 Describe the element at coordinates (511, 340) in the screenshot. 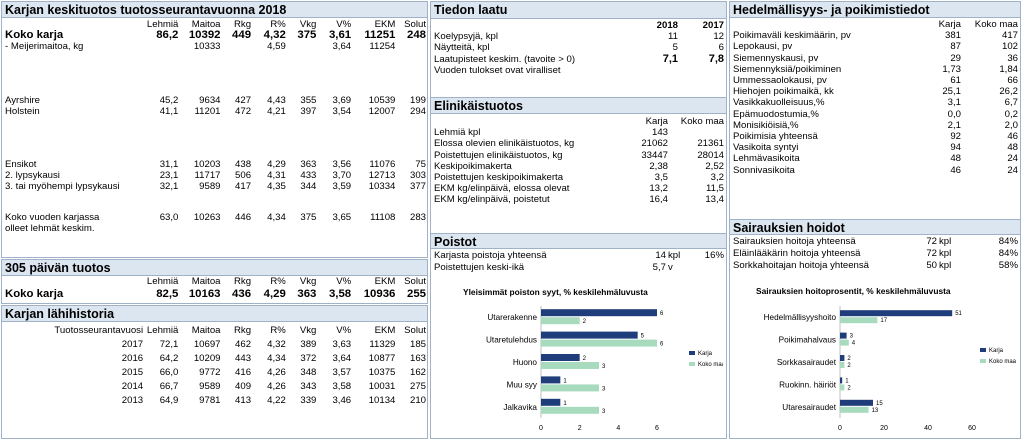

I see `category-label: Utaretulehdus` at that location.